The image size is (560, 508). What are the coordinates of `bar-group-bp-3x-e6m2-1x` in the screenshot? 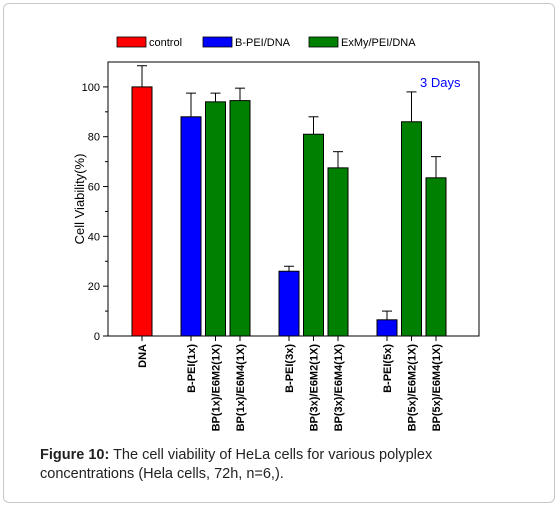 It's located at (313, 228).